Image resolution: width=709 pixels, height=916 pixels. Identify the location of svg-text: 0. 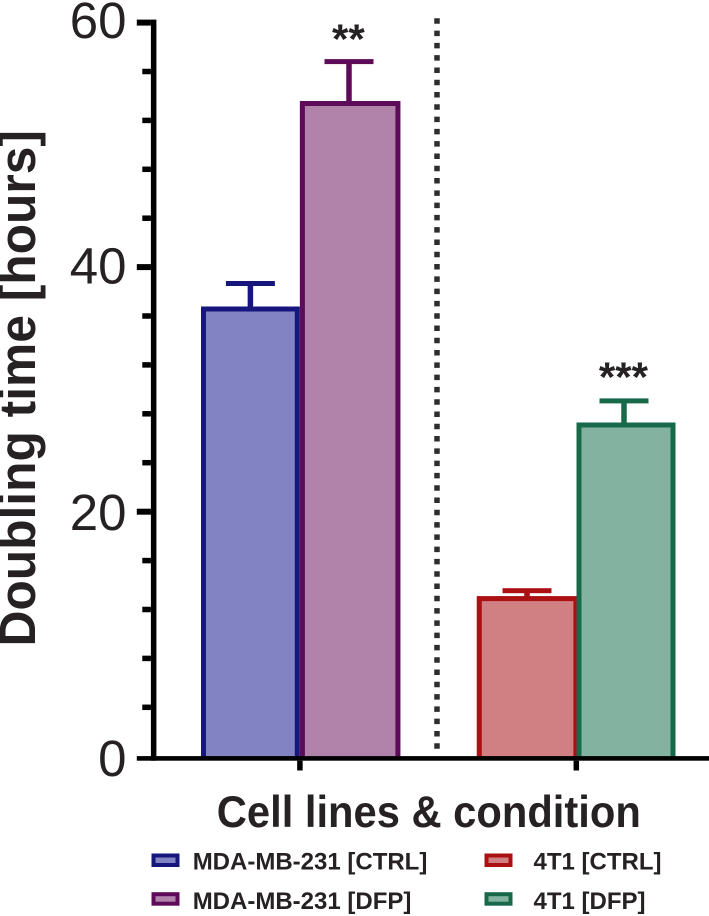
(112, 758).